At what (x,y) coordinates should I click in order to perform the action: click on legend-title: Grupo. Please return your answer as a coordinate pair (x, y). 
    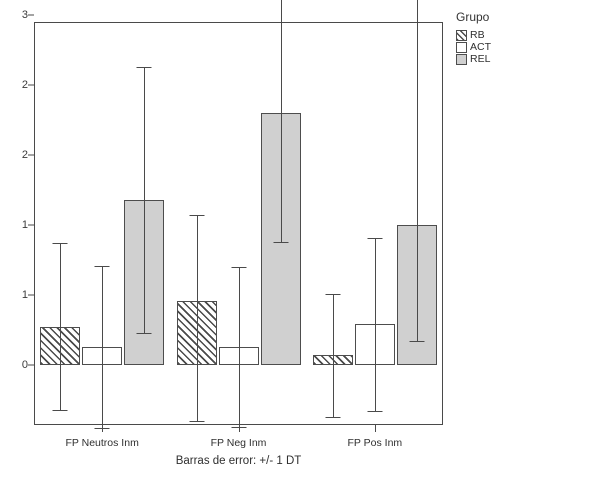
    Looking at the image, I should click on (473, 17).